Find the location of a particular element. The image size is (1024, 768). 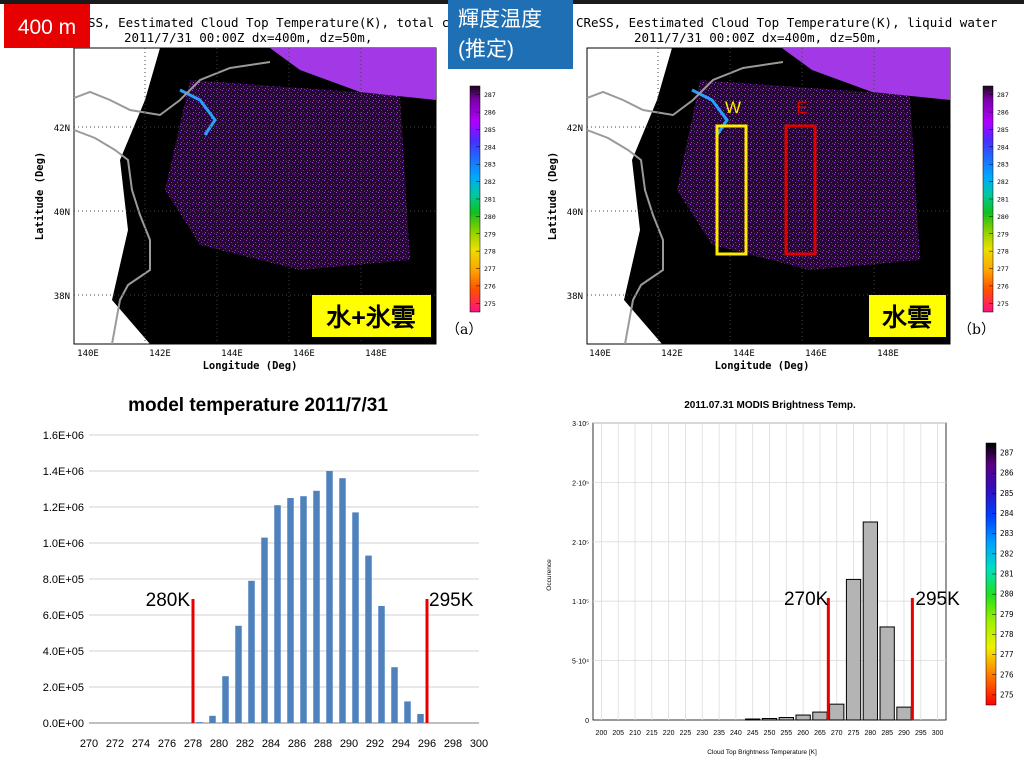

map-b-xtick: 146E is located at coordinates (816, 354).